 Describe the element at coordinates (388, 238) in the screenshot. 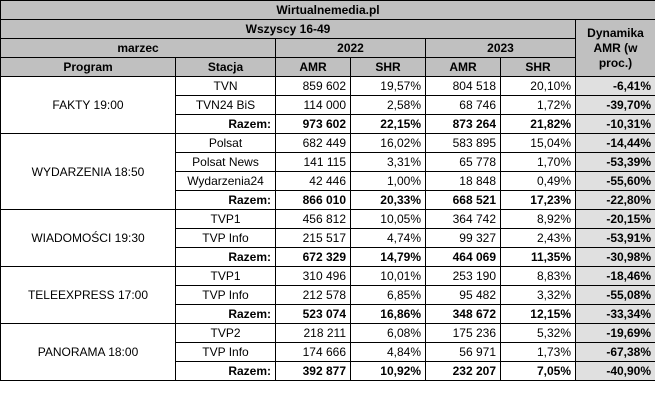

I see `shr-2022-value: 4,74%` at that location.